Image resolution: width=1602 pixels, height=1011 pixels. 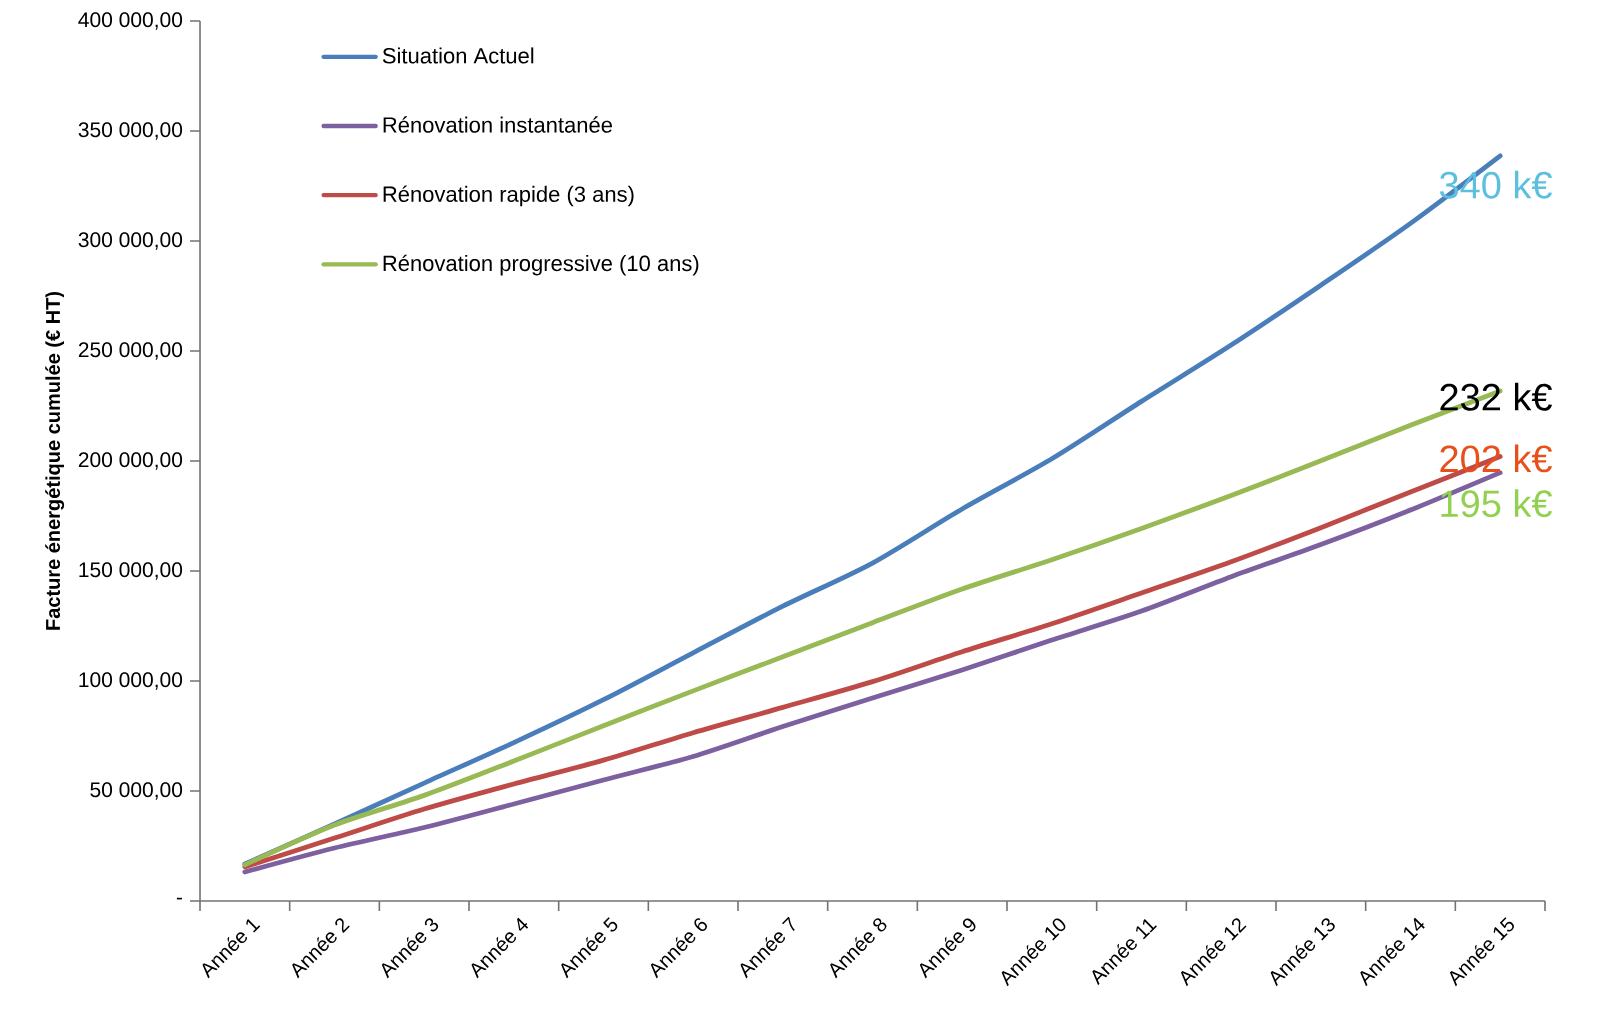 I want to click on y-tick-label: 100 000,00, so click(x=131, y=681).